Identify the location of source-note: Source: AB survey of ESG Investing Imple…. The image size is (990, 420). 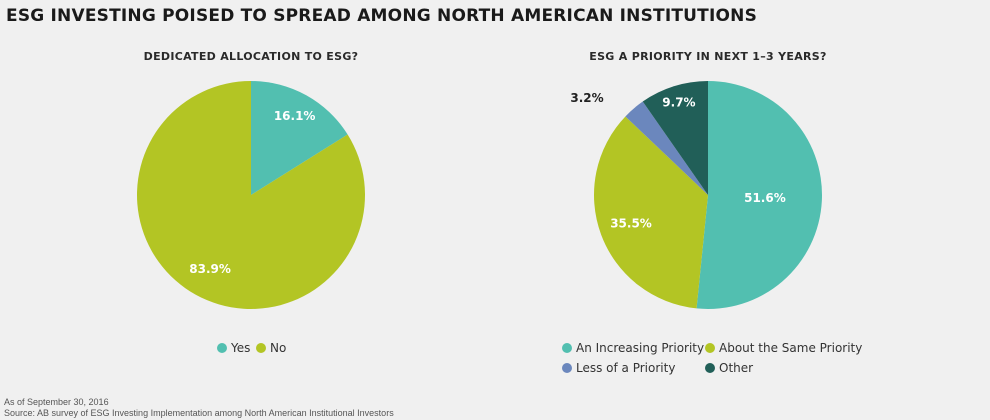
(199, 413).